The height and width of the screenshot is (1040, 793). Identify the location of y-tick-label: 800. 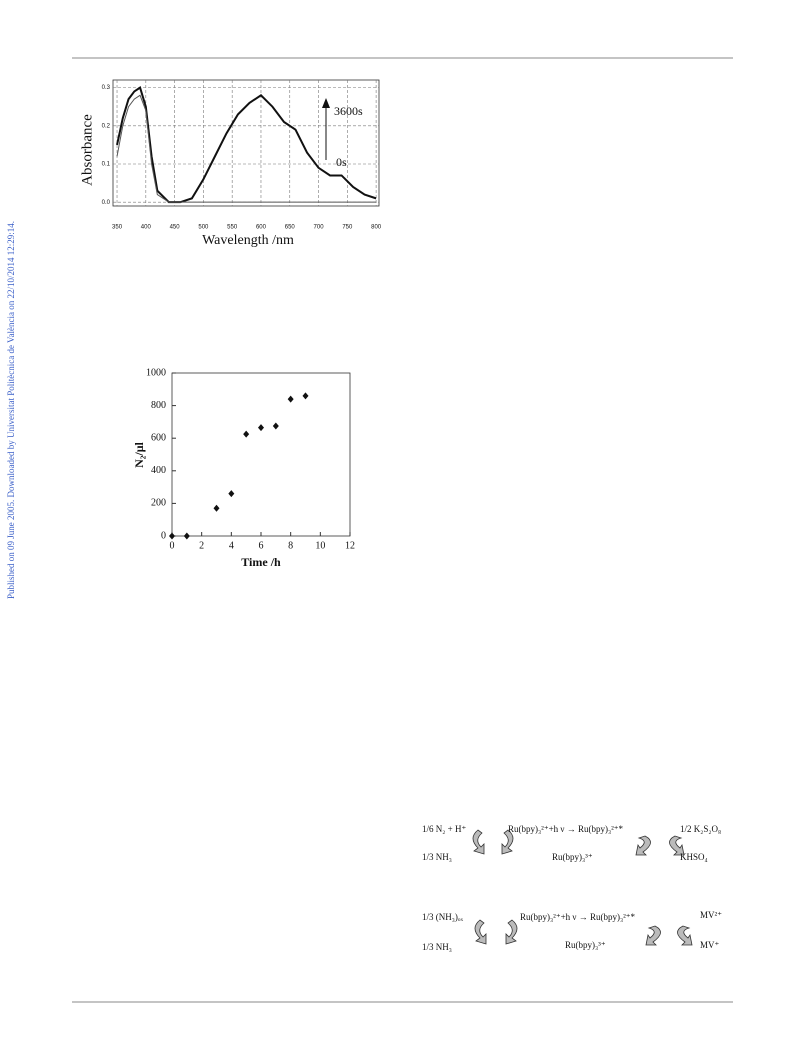
(158, 405).